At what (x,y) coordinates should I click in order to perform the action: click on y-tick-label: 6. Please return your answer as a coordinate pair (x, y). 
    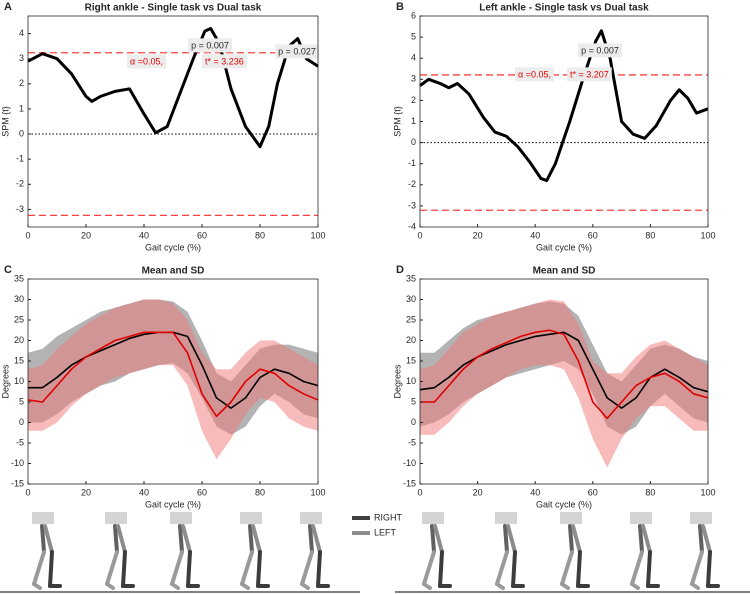
    Looking at the image, I should click on (413, 15).